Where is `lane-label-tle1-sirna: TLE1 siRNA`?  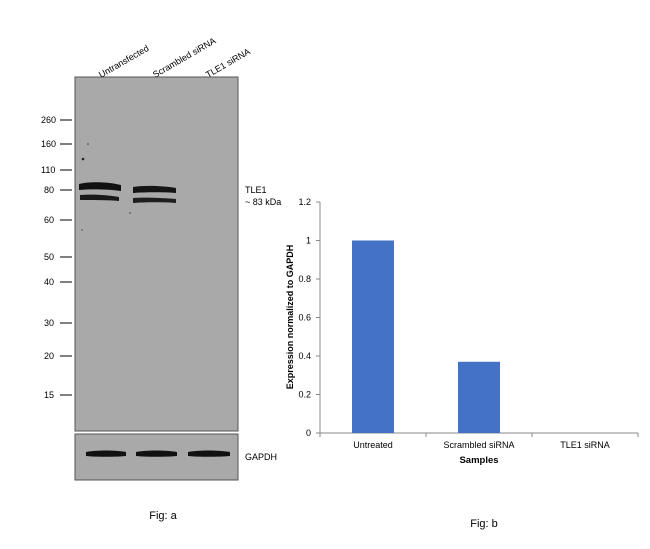
lane-label-tle1-sirna: TLE1 siRNA is located at coordinates (228, 62).